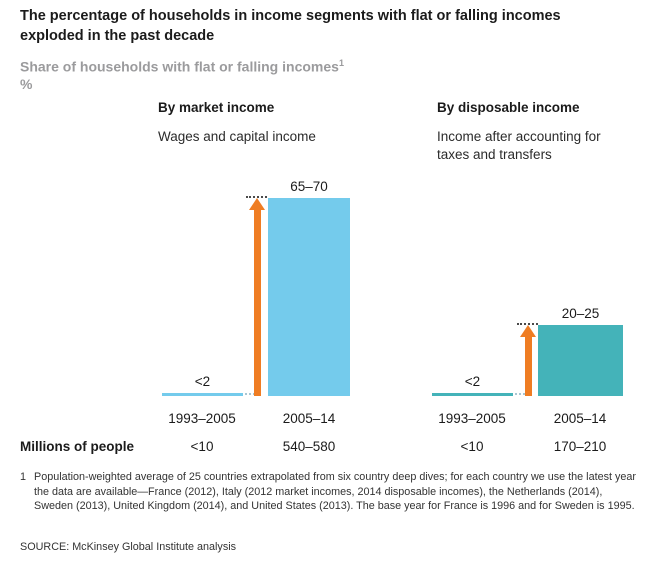 The height and width of the screenshot is (561, 652). What do you see at coordinates (257, 204) in the screenshot?
I see `growth-arrow-head-market` at bounding box center [257, 204].